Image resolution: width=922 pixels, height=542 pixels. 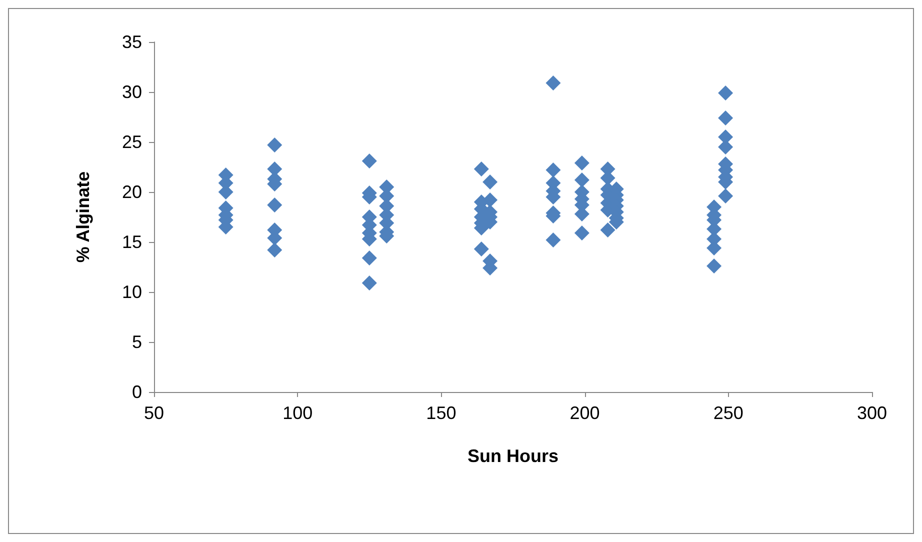 I want to click on y-tick-label: 20, so click(x=132, y=192).